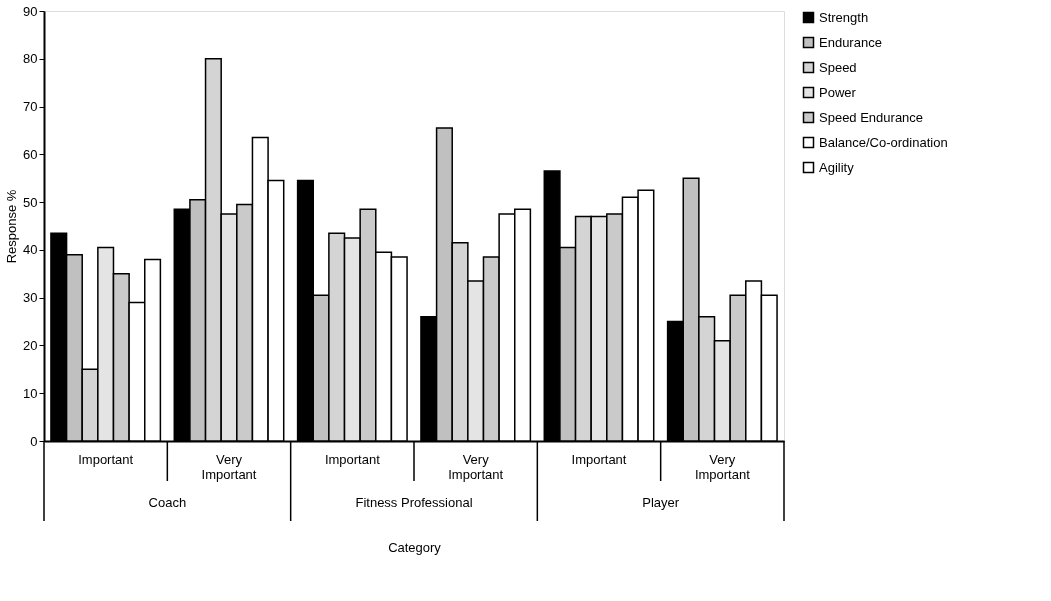 The height and width of the screenshot is (601, 1051). What do you see at coordinates (837, 167) in the screenshot?
I see `legend-label: Agility` at bounding box center [837, 167].